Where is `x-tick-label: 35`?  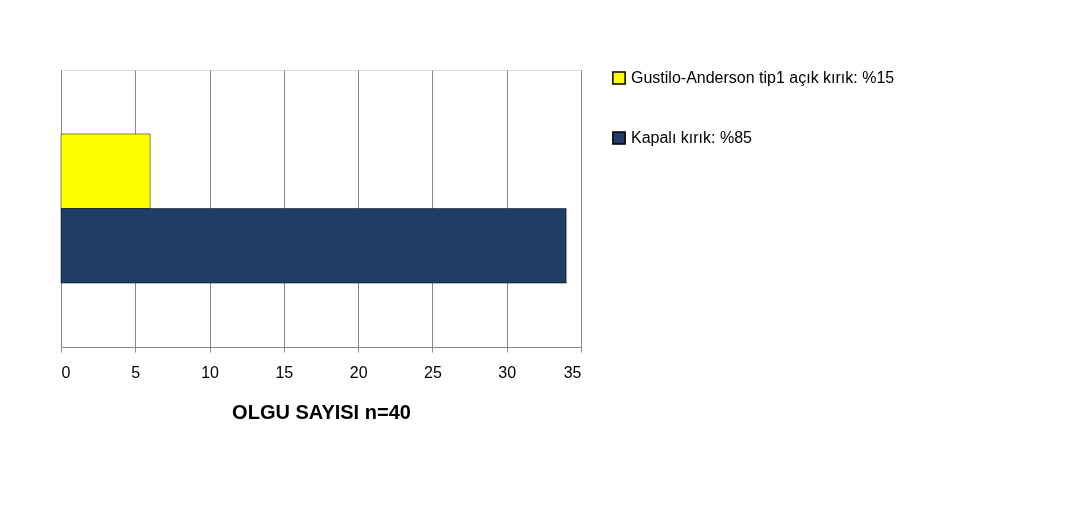 x-tick-label: 35 is located at coordinates (572, 372).